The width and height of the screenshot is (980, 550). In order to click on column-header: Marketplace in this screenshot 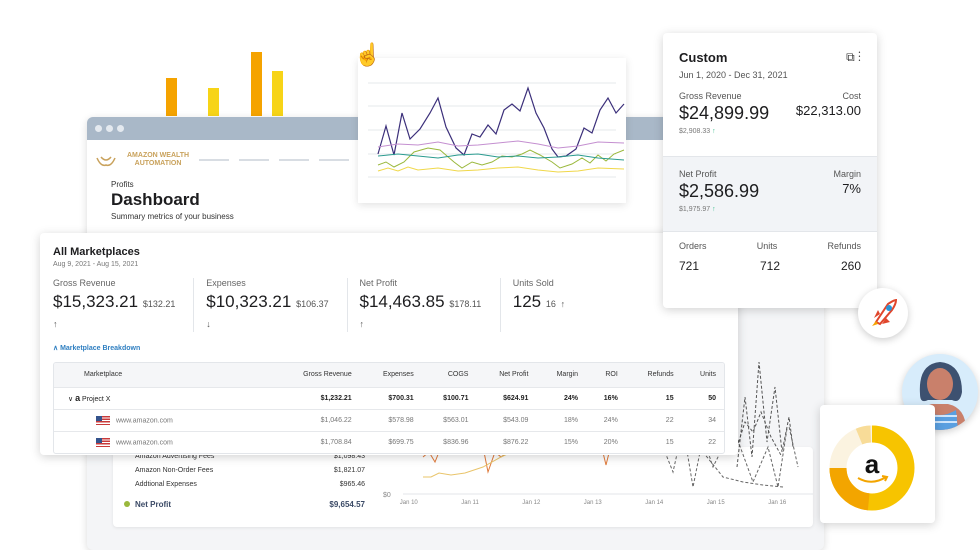, I will do `click(103, 375)`.